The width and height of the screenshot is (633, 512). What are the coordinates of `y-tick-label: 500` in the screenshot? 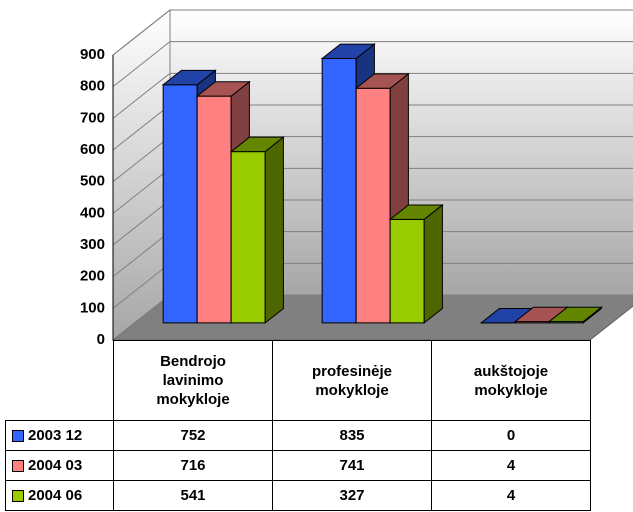 It's located at (92, 181).